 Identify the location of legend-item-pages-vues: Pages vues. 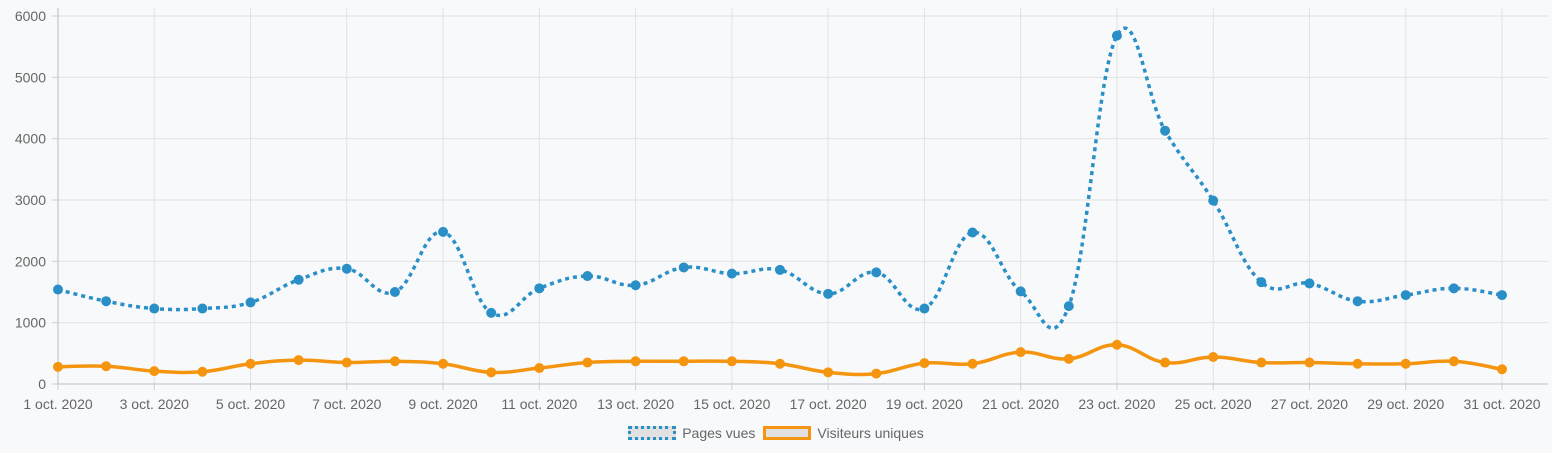
(691, 433).